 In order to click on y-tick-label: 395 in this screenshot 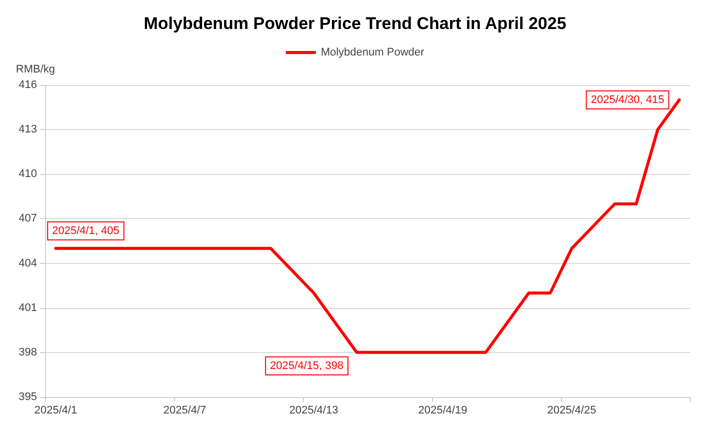, I will do `click(27, 397)`.